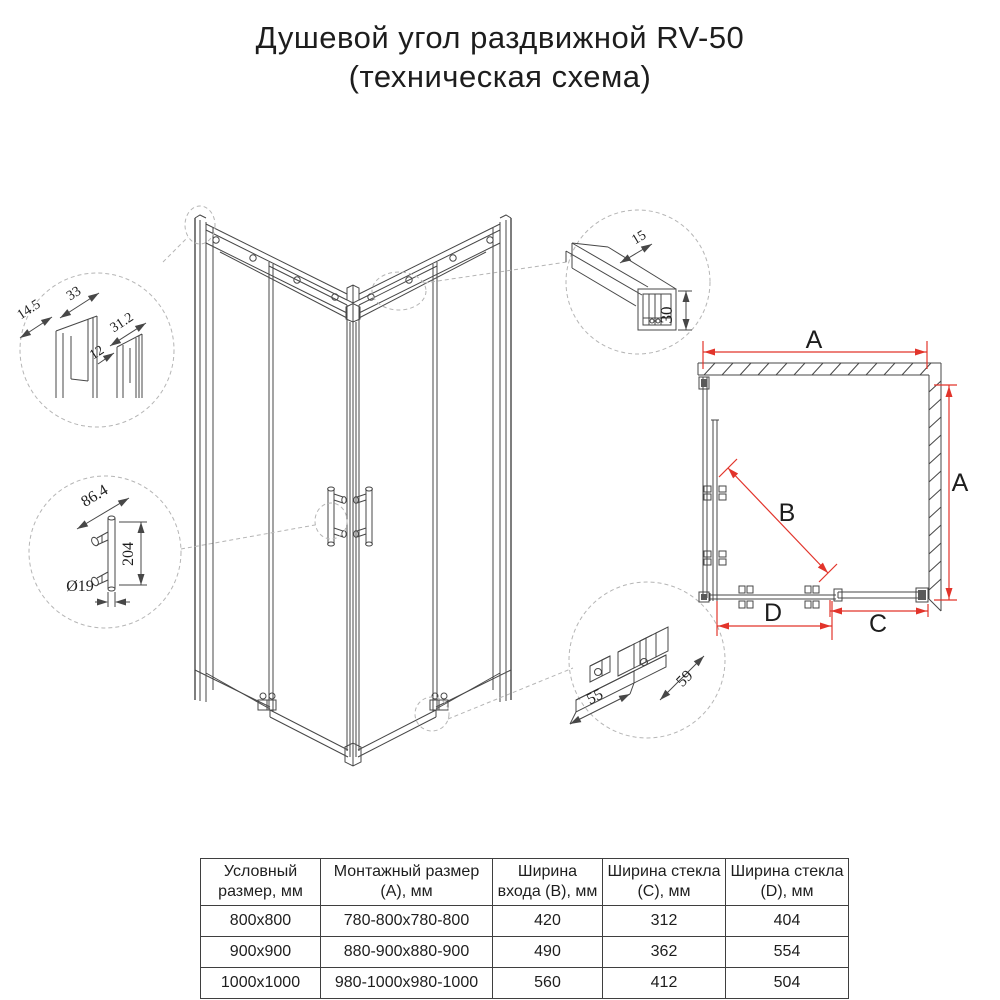  Describe the element at coordinates (787, 882) in the screenshot. I see `header-glass-d-width: Ширина стекла (D), мм` at that location.